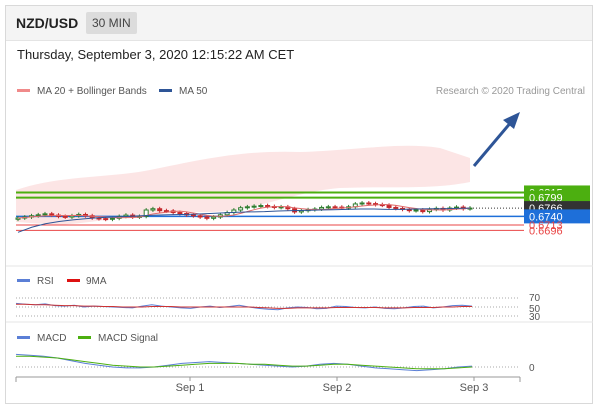 The width and height of the screenshot is (600, 409). What do you see at coordinates (511, 120) in the screenshot?
I see `forecast-arrow-head` at bounding box center [511, 120].